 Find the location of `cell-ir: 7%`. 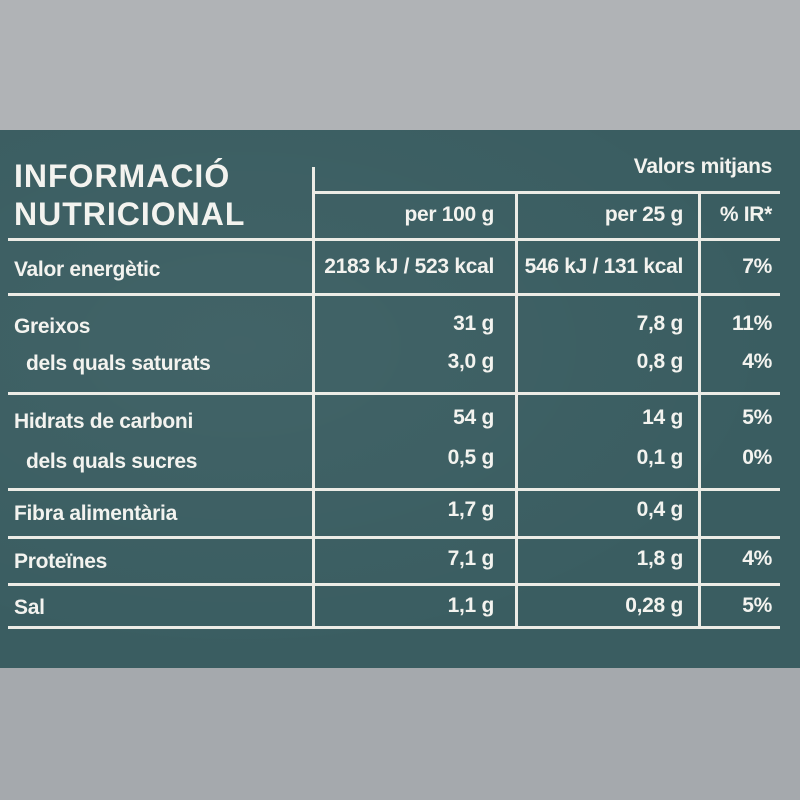

cell-ir: 7% is located at coordinates (757, 266).